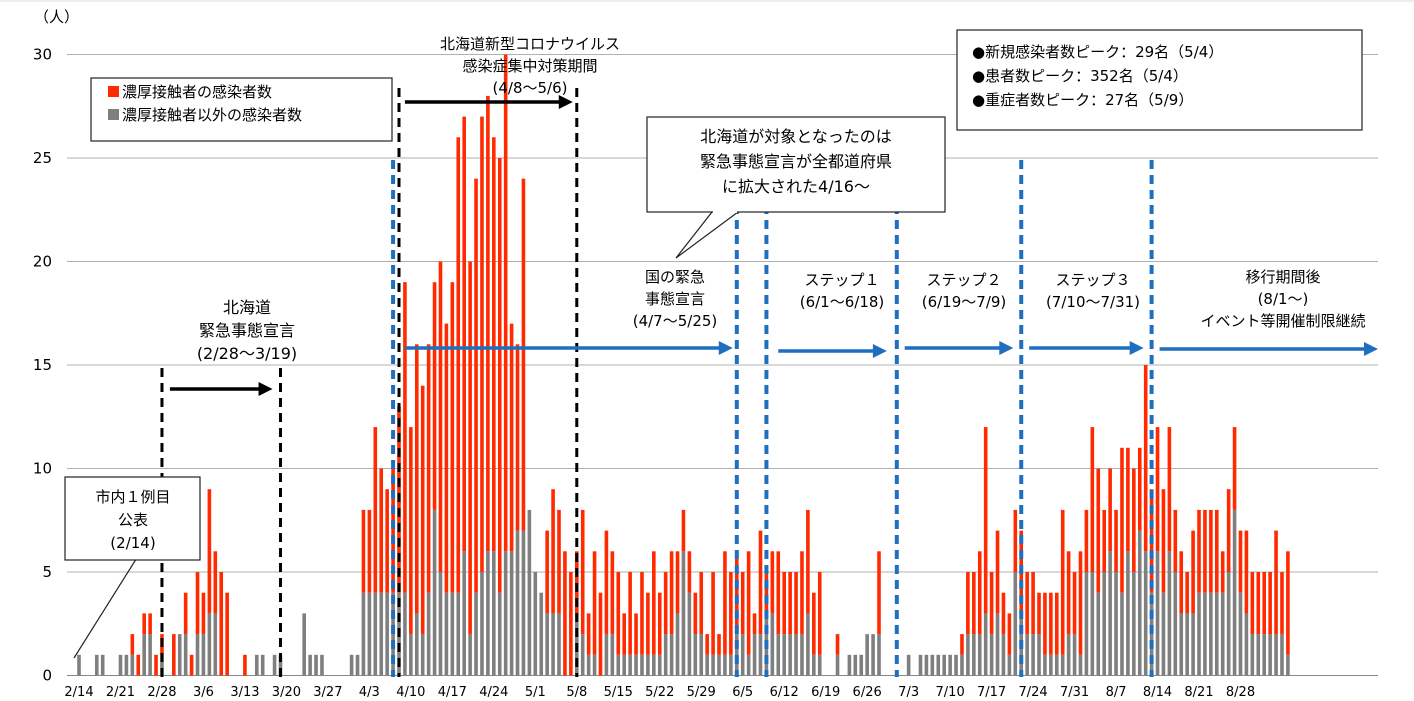 The height and width of the screenshot is (701, 1414). What do you see at coordinates (1136, 348) in the screenshot?
I see `step3-arrow-head` at bounding box center [1136, 348].